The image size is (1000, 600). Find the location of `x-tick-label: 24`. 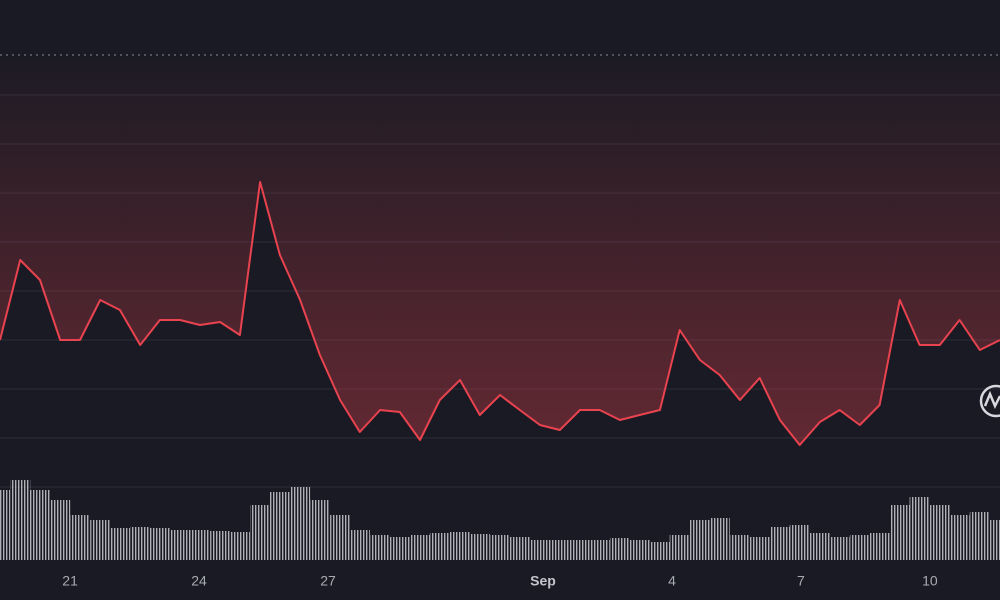

x-tick-label: 24 is located at coordinates (199, 581).